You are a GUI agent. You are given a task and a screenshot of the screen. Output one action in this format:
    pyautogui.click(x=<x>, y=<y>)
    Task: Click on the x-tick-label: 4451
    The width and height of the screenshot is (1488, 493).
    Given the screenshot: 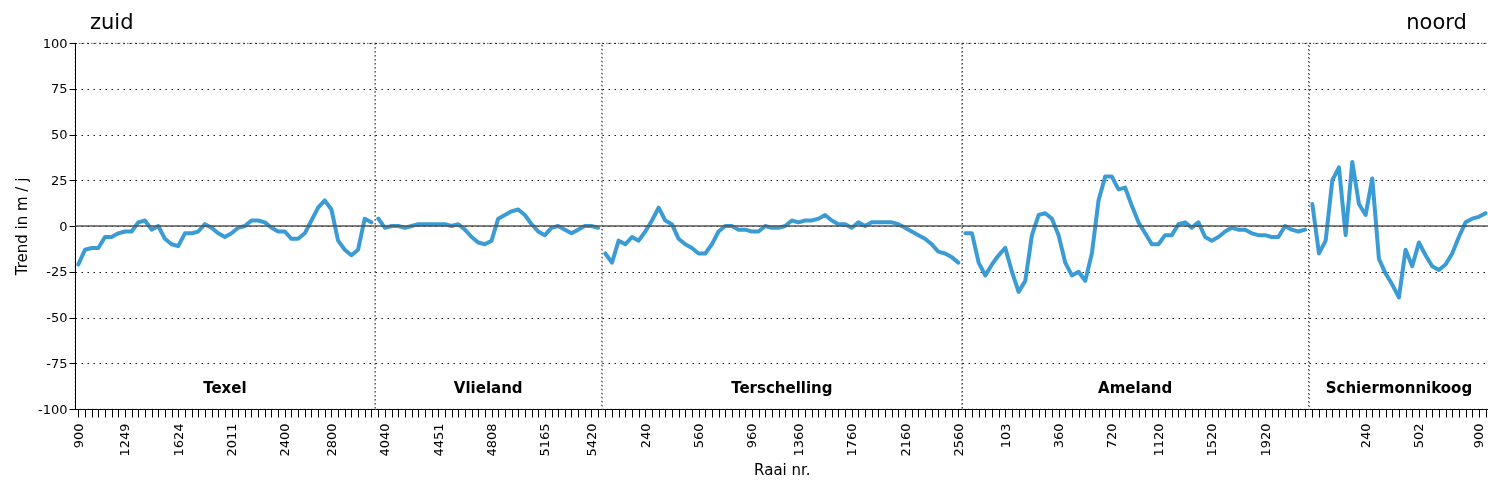 What is the action you would take?
    pyautogui.click(x=438, y=440)
    